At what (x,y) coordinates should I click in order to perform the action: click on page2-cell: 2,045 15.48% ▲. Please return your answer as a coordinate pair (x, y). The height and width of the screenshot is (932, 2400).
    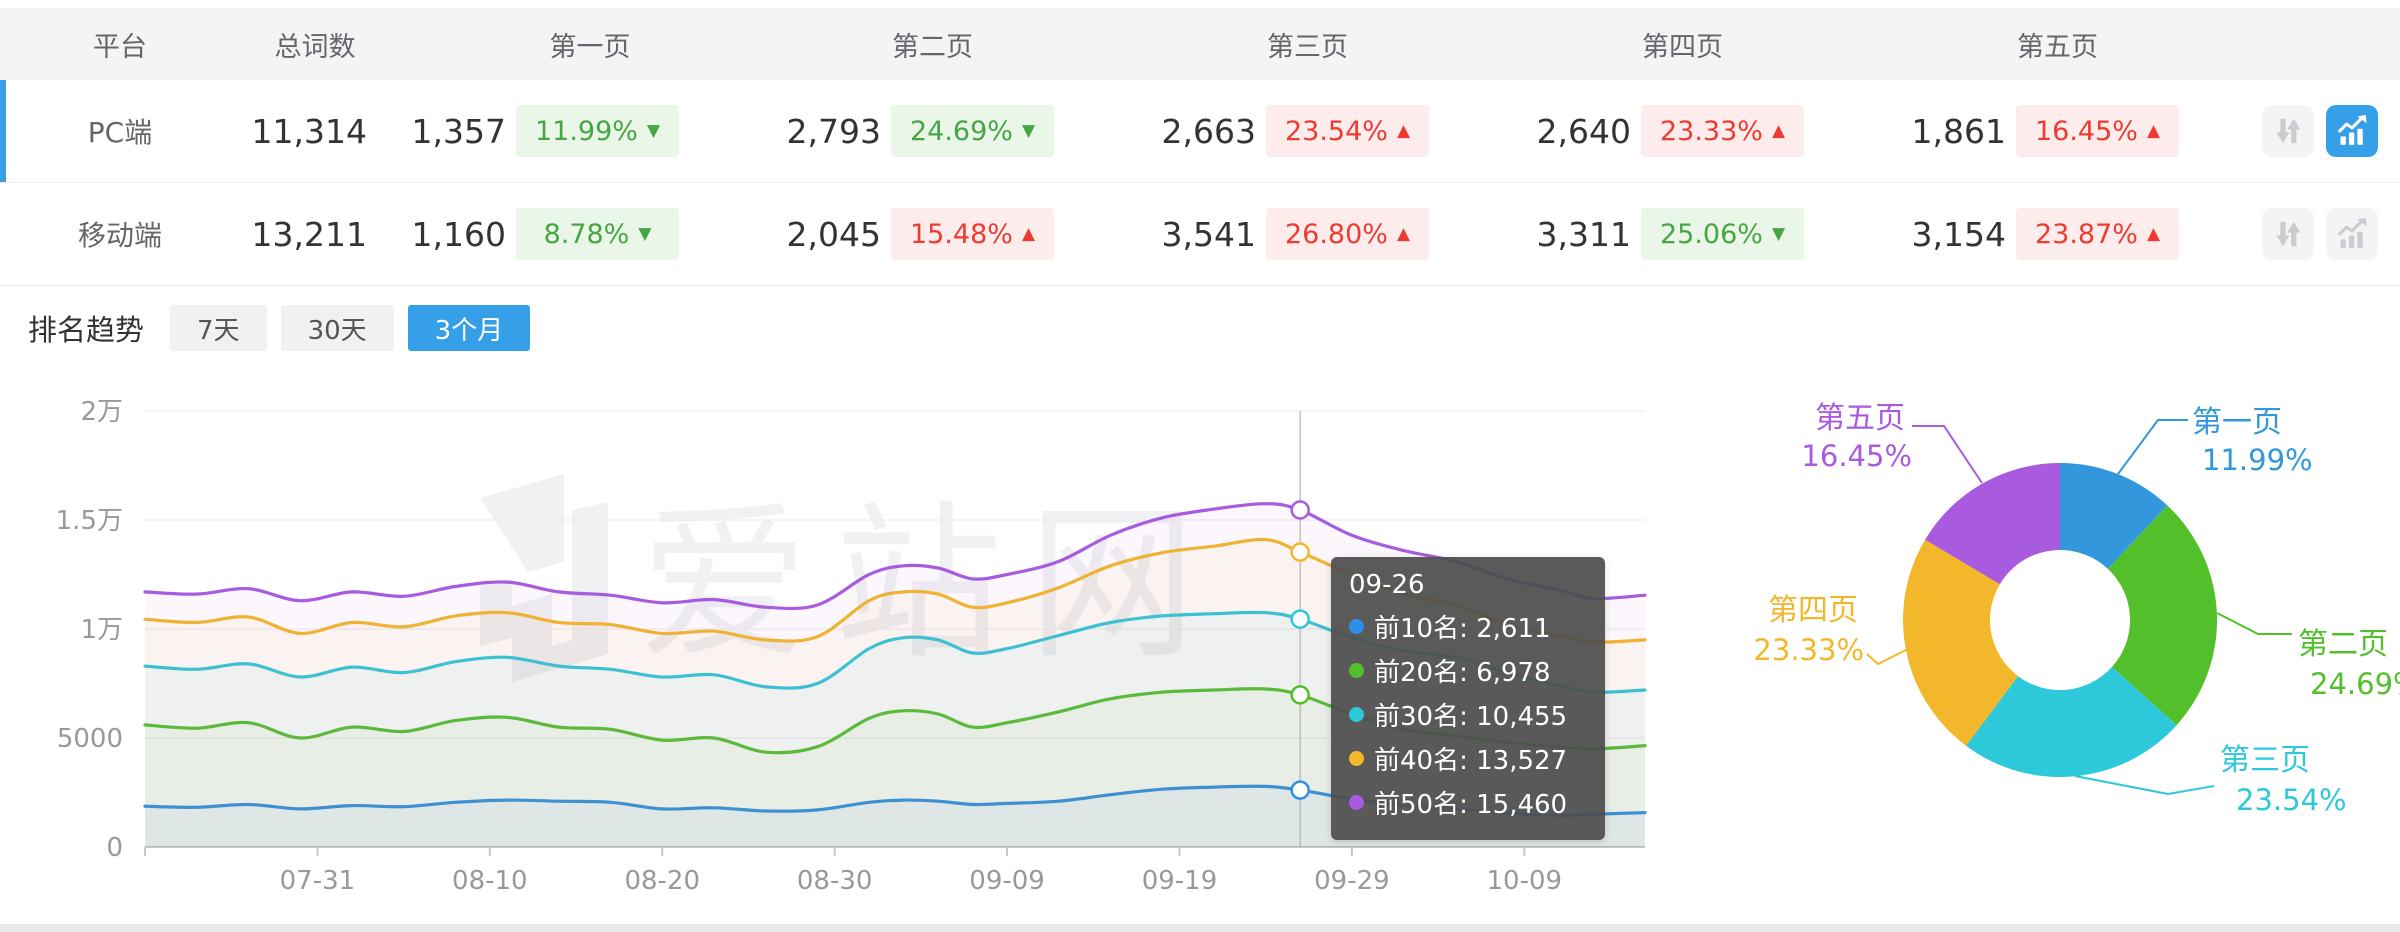
    Looking at the image, I should click on (887, 234).